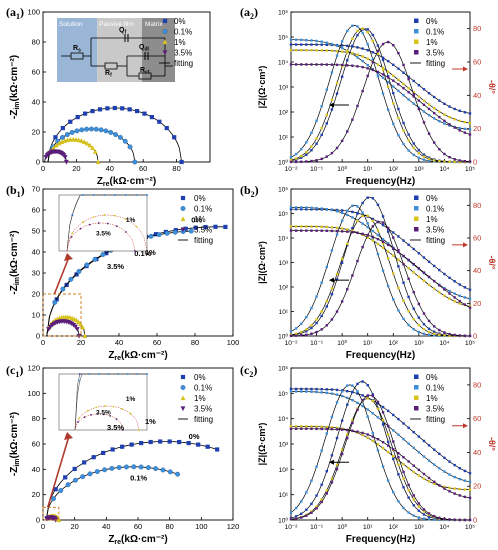 The width and height of the screenshot is (498, 550). What do you see at coordinates (36, 444) in the screenshot?
I see `y-tick-label: 60` at bounding box center [36, 444].